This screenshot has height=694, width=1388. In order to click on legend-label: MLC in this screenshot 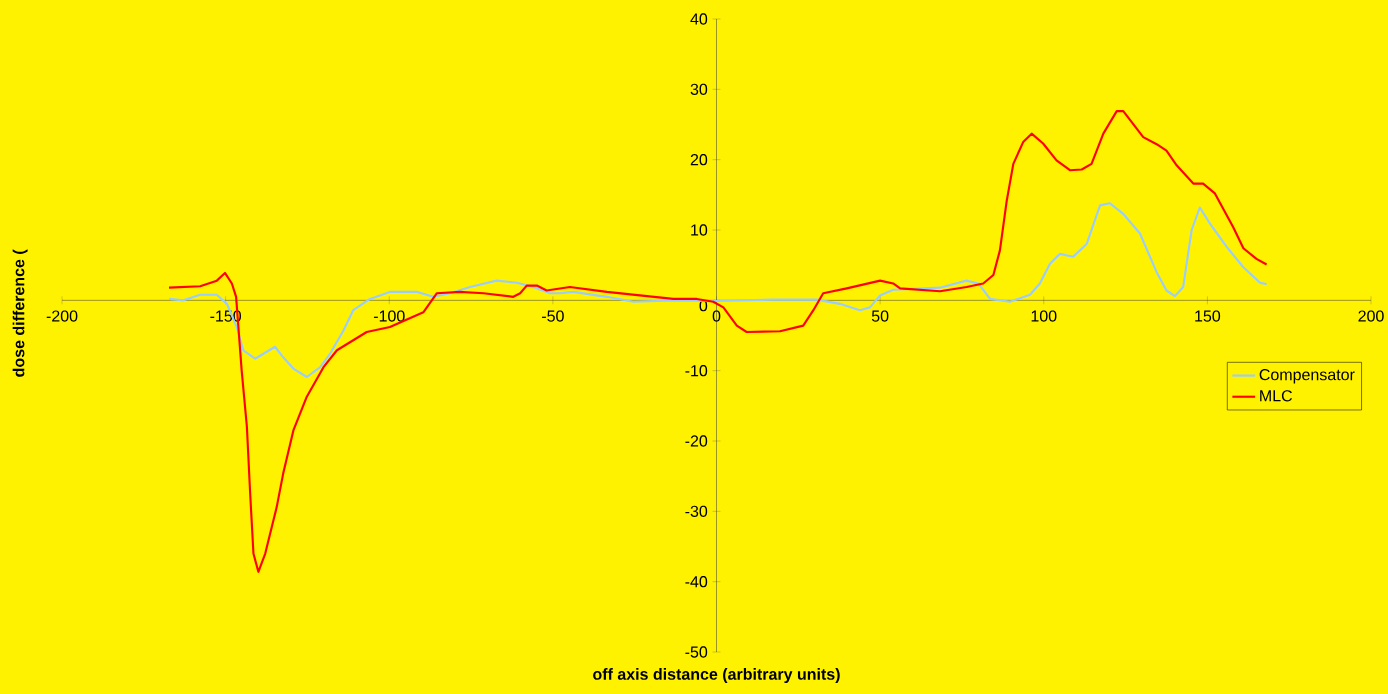, I will do `click(1276, 396)`.